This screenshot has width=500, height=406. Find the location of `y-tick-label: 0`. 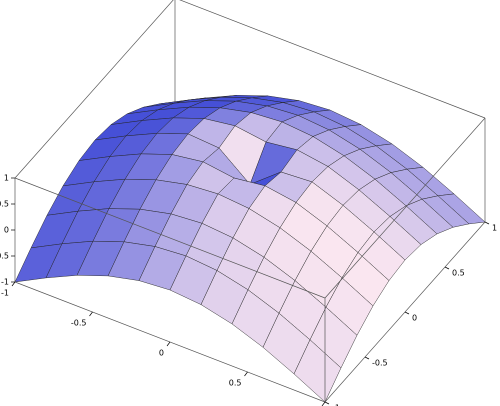

y-tick-label: 0 is located at coordinates (414, 318).